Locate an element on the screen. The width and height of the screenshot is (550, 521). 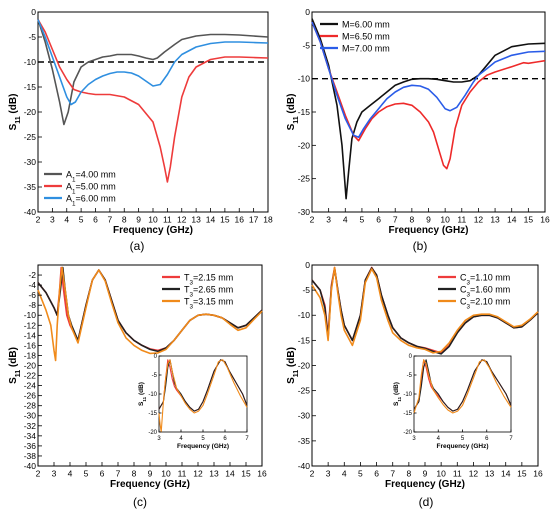
legend-label: A1=5.00 mm is located at coordinates (91, 189).